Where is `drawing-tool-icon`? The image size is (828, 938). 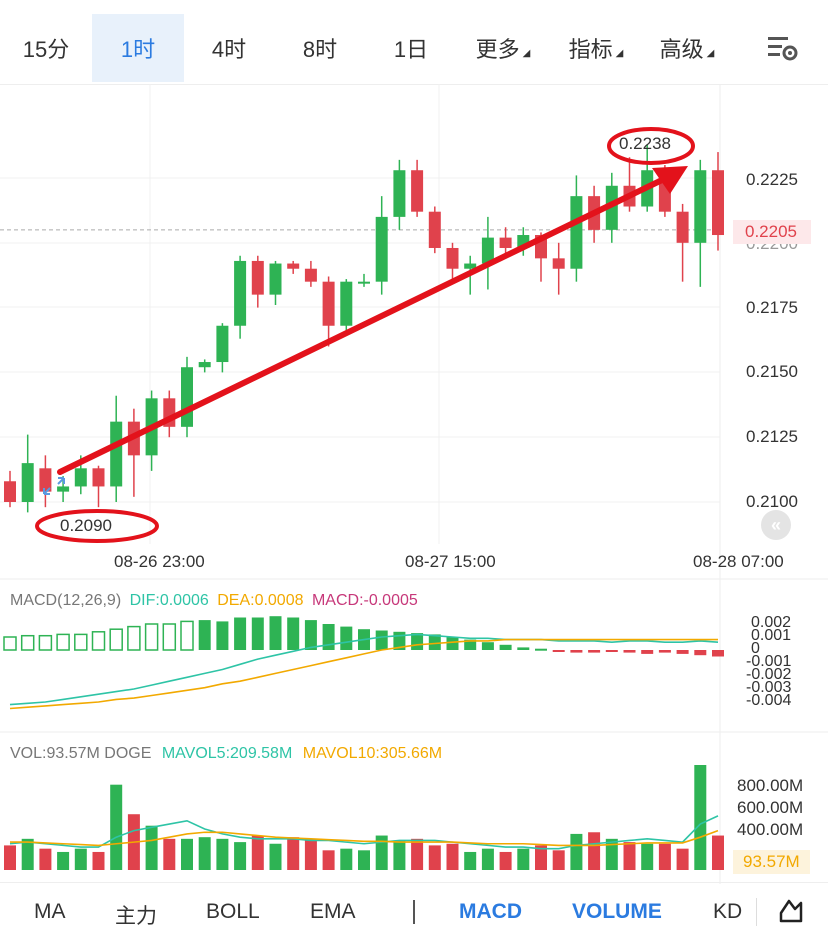 drawing-tool-icon is located at coordinates (791, 911).